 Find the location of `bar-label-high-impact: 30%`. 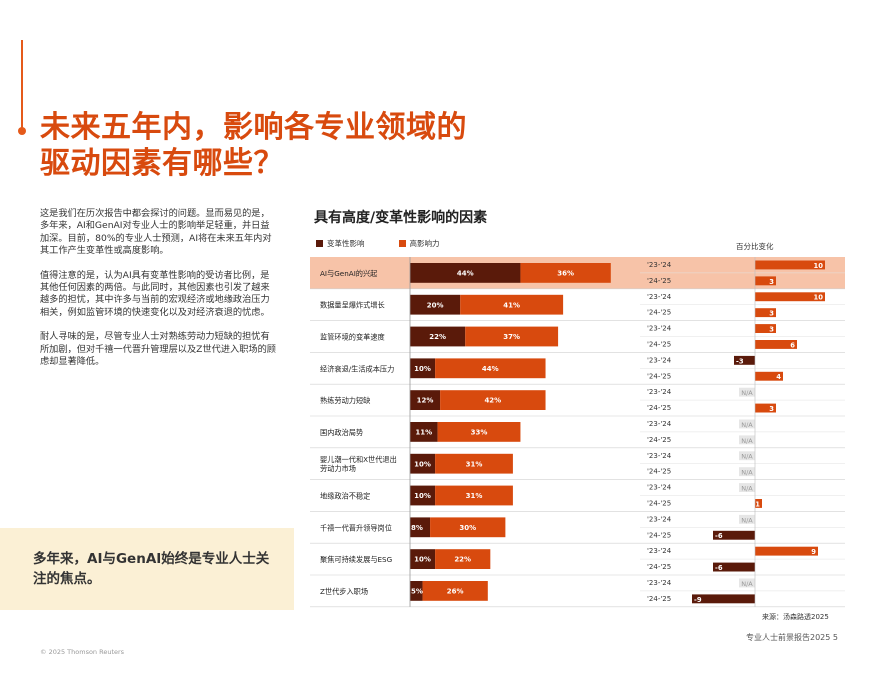

bar-label-high-impact: 30% is located at coordinates (467, 528).